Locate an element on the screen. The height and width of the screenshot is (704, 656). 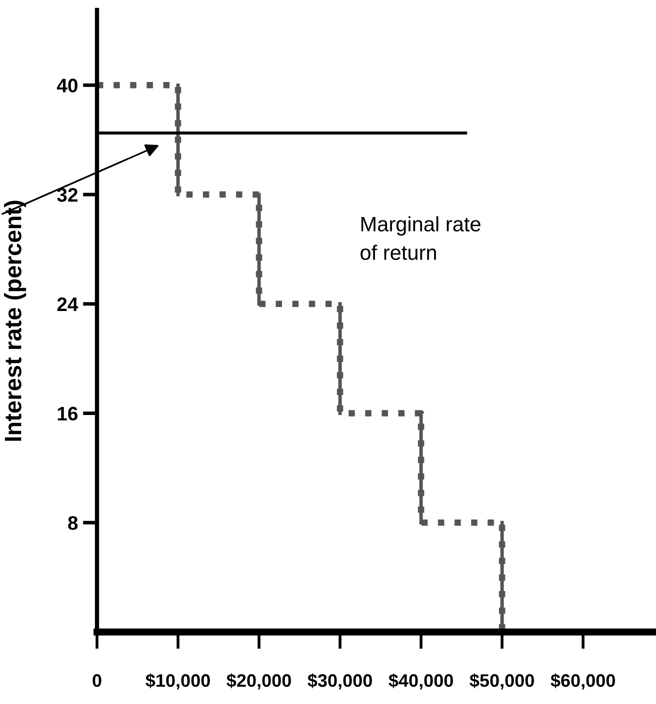
y-tick-label: 24 is located at coordinates (67, 304).